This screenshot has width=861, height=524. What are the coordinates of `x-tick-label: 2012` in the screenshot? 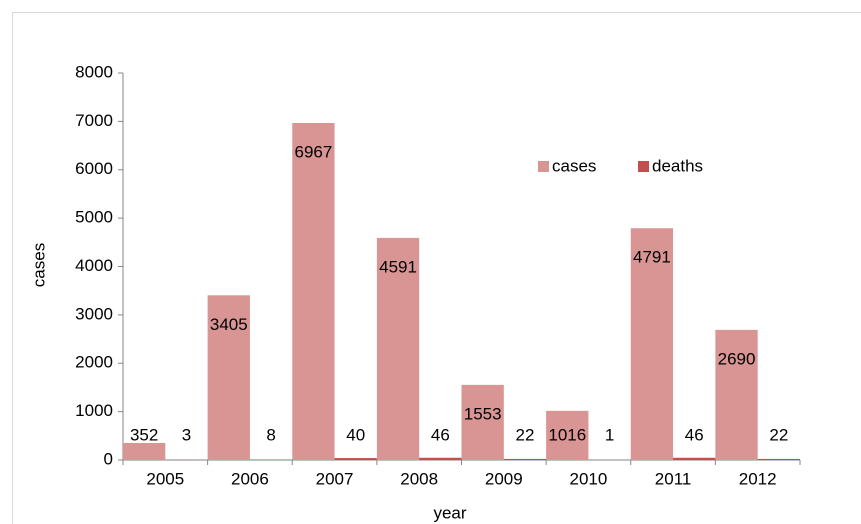 It's located at (758, 478).